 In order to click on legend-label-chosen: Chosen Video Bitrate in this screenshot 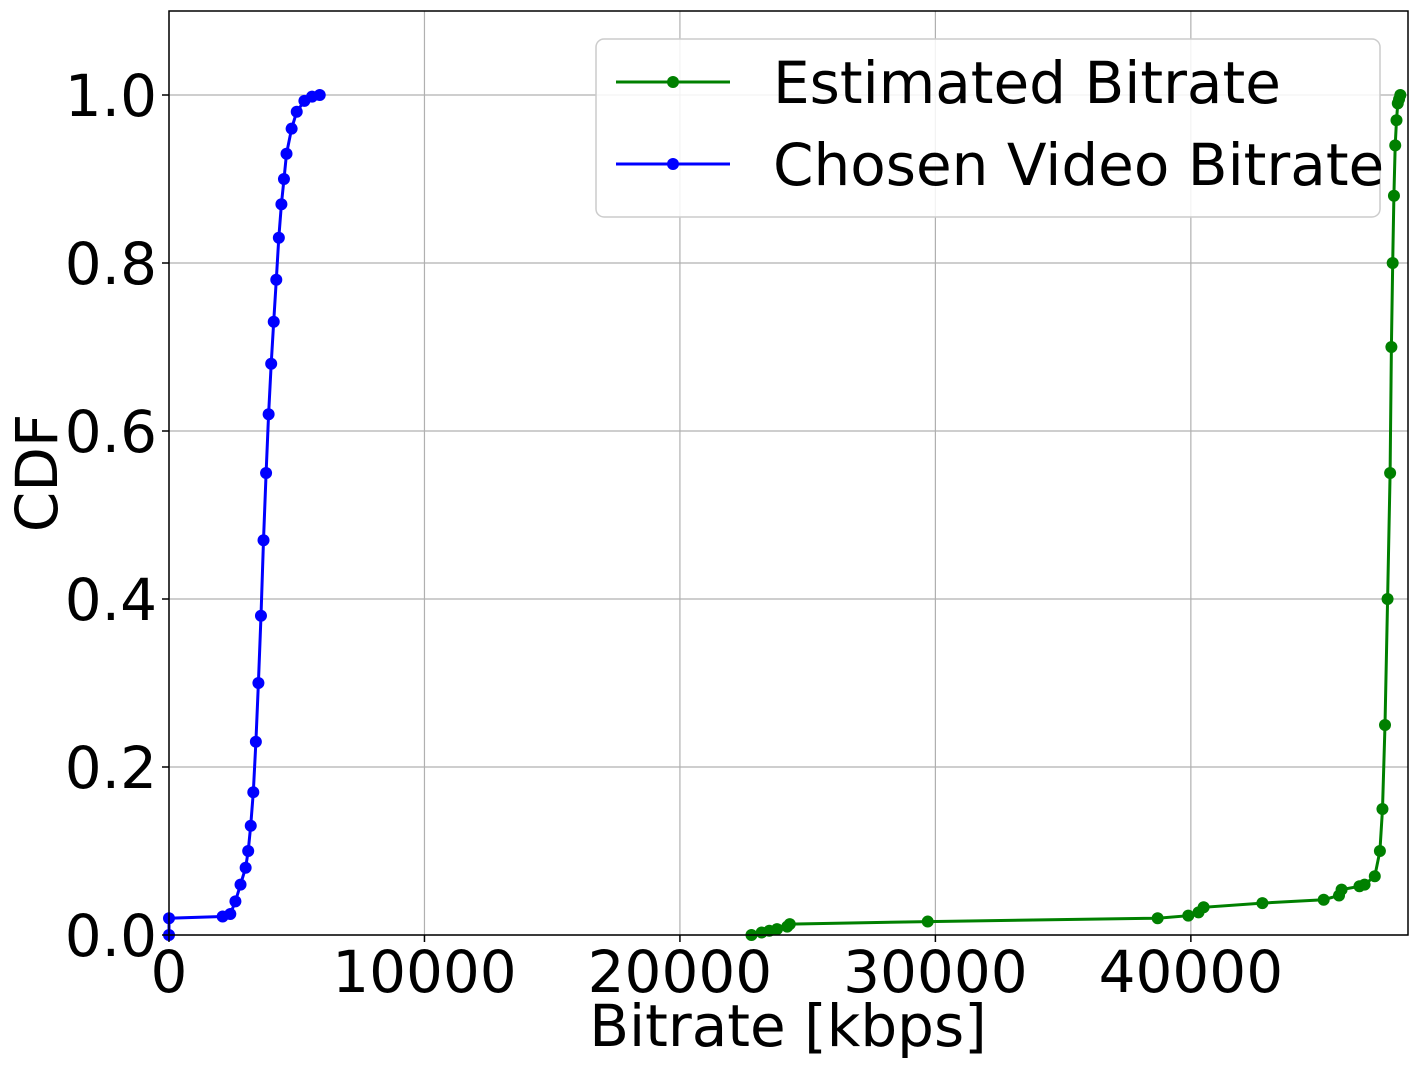, I will do `click(1078, 165)`.